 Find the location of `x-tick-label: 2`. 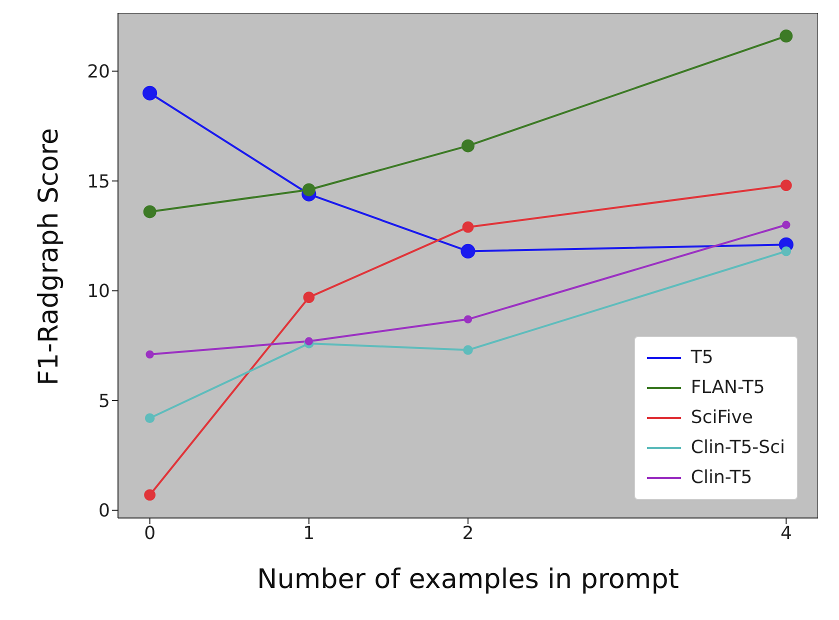

x-tick-label: 2 is located at coordinates (468, 533).